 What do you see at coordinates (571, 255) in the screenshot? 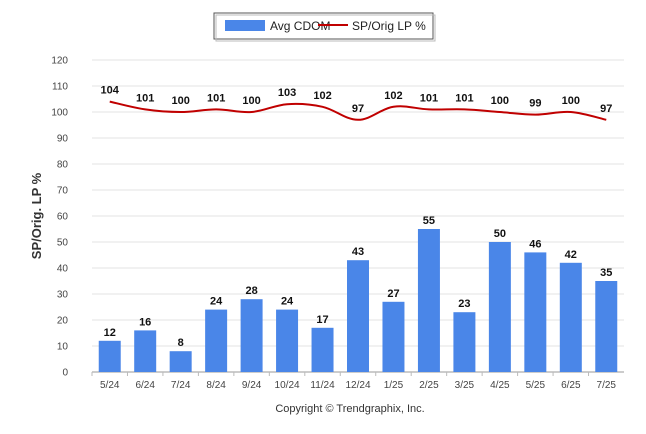
I see `bar-value-label: 42` at bounding box center [571, 255].